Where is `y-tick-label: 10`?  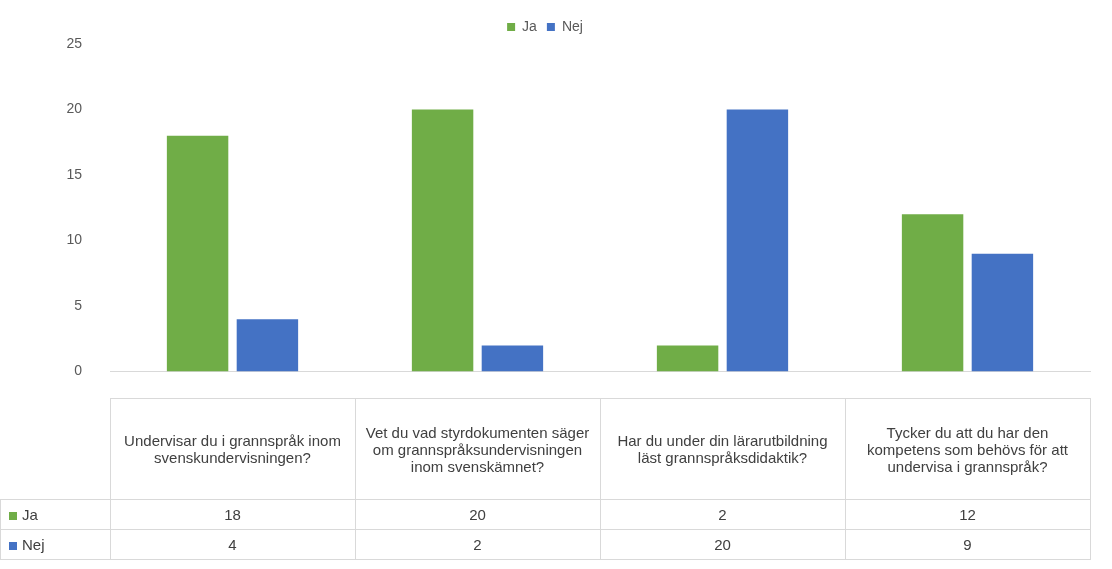
y-tick-label: 10 is located at coordinates (74, 239).